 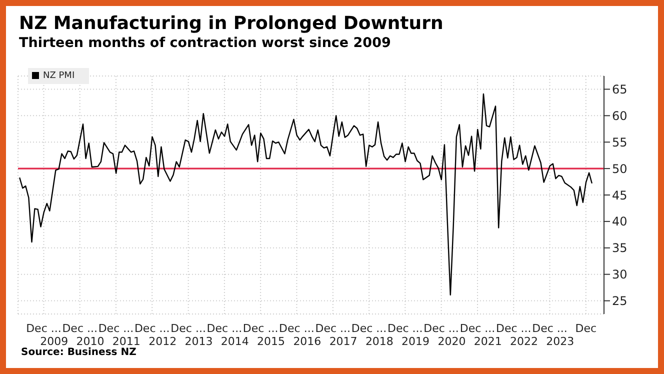 I want to click on x2-tick-label: 2022, so click(x=524, y=341).